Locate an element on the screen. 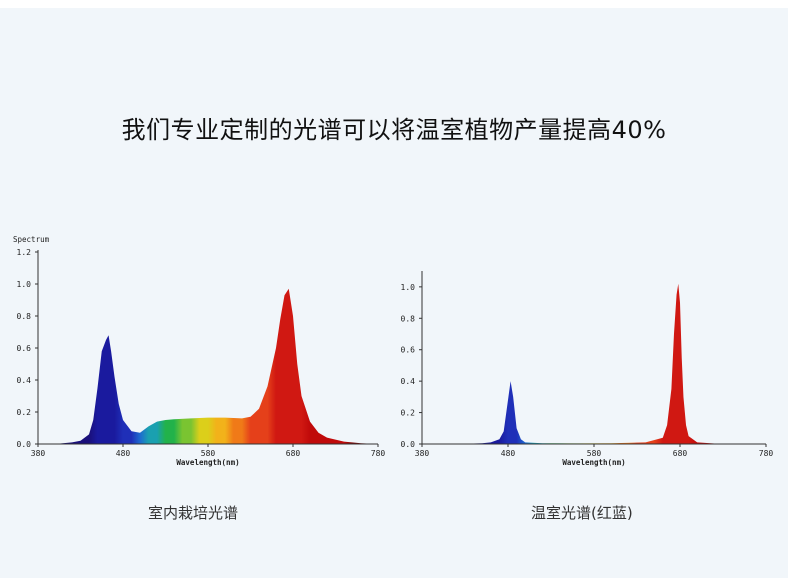 The height and width of the screenshot is (578, 788). indoor-y-tick-label: 0.2 is located at coordinates (24, 412).